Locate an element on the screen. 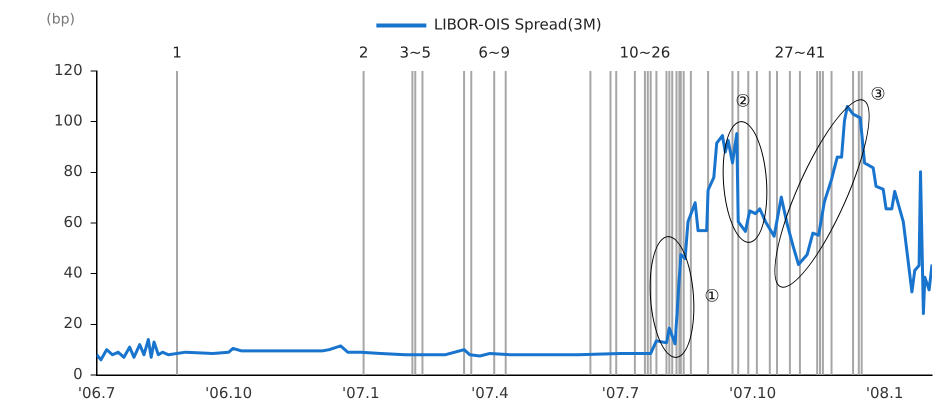 The image size is (936, 414). ref-line-label: 27~41 is located at coordinates (800, 52).